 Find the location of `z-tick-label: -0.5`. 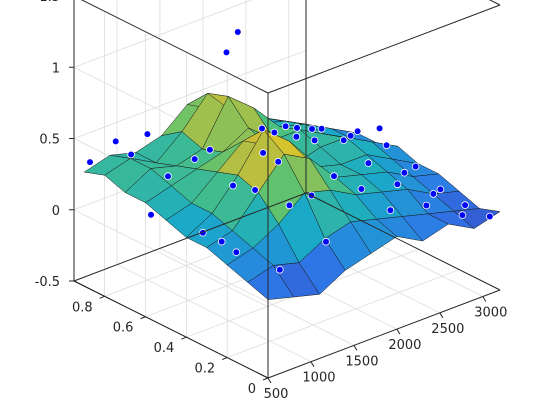

z-tick-label: -0.5 is located at coordinates (47, 282).